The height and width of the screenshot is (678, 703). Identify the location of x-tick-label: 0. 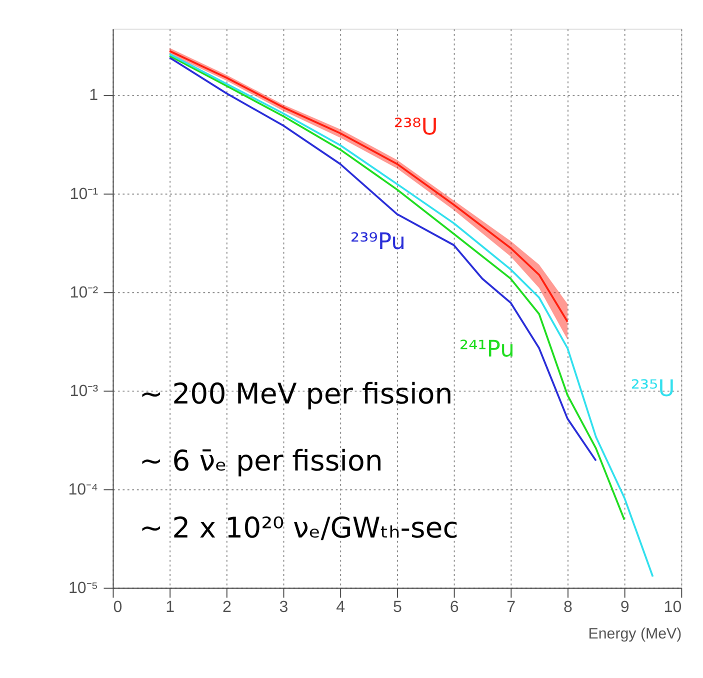
(117, 607).